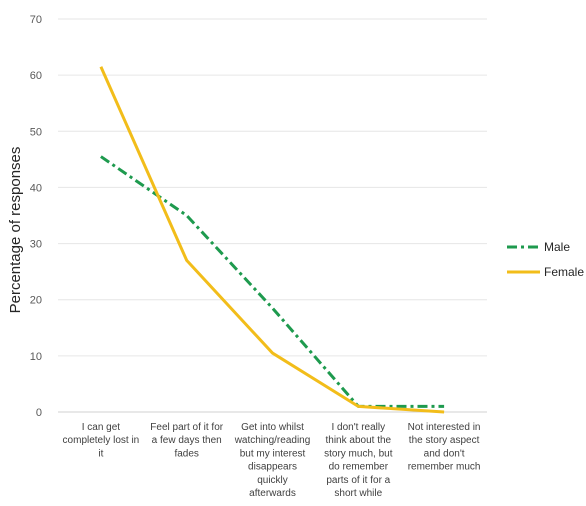 The height and width of the screenshot is (506, 586). I want to click on legend-label-male: Male, so click(557, 247).